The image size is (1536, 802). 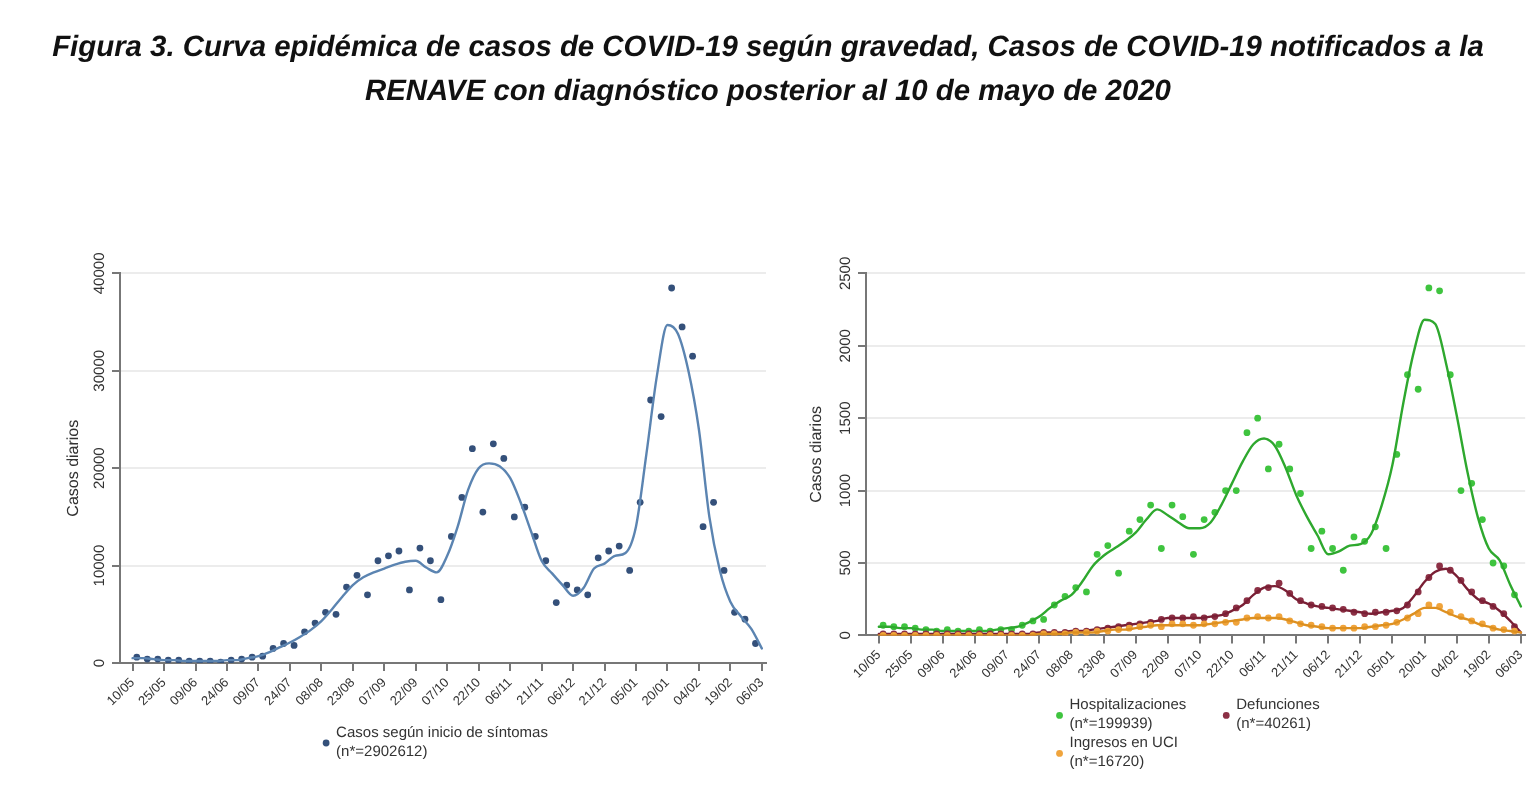 I want to click on chart-title: Figura 3. Curva epidémica de casos de COVID-19 según gravedad, Casos de COVID-19 notificados a la RENAVE con diagnóstico posterior al 10 de mayo de 2020, so click(x=768, y=71).